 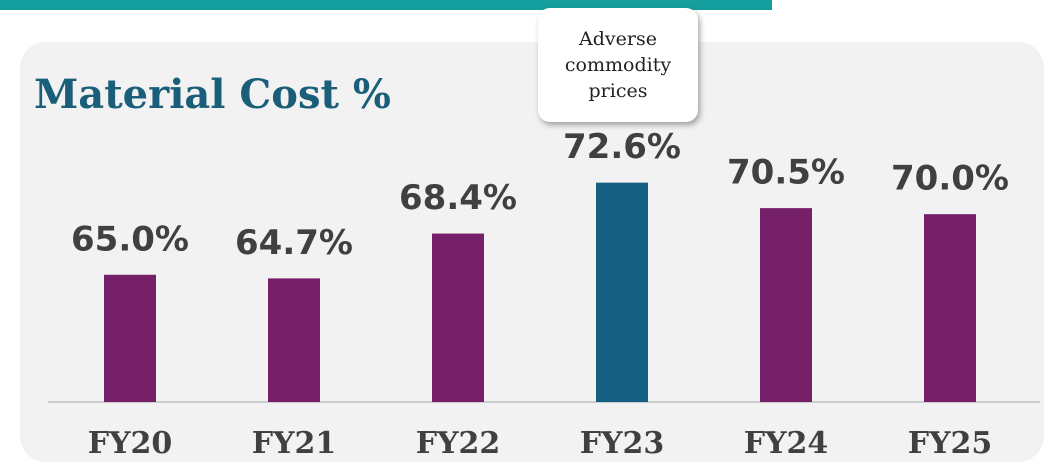 I want to click on chart-title: Material Cost %, so click(x=212, y=94).